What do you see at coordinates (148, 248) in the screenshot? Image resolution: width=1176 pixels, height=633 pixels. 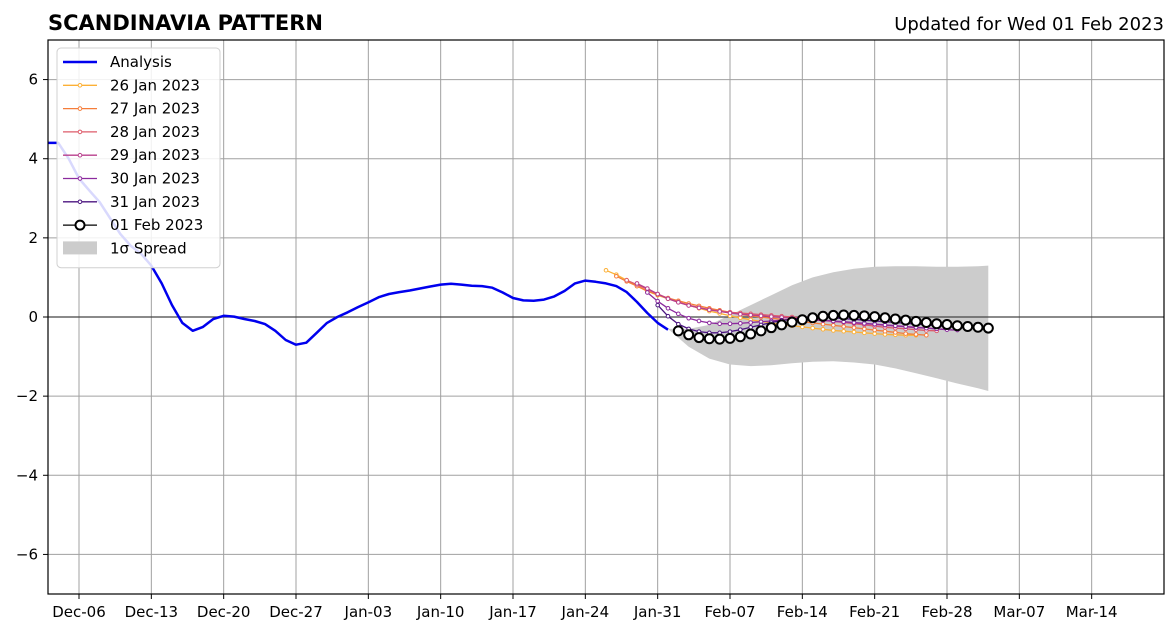 I see `legend-label: 1σ Spread` at bounding box center [148, 248].